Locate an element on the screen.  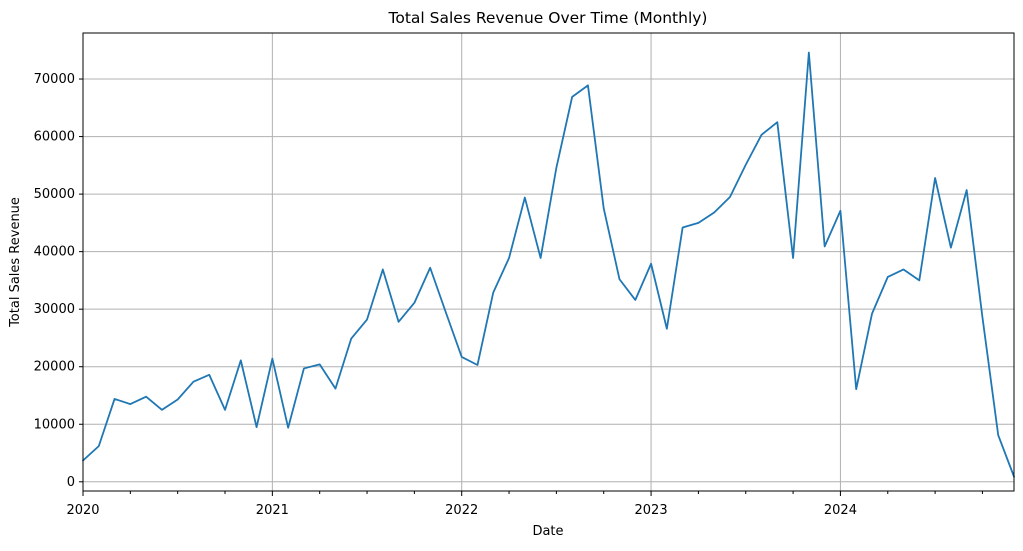
x-tick-label: 2021 is located at coordinates (272, 510).